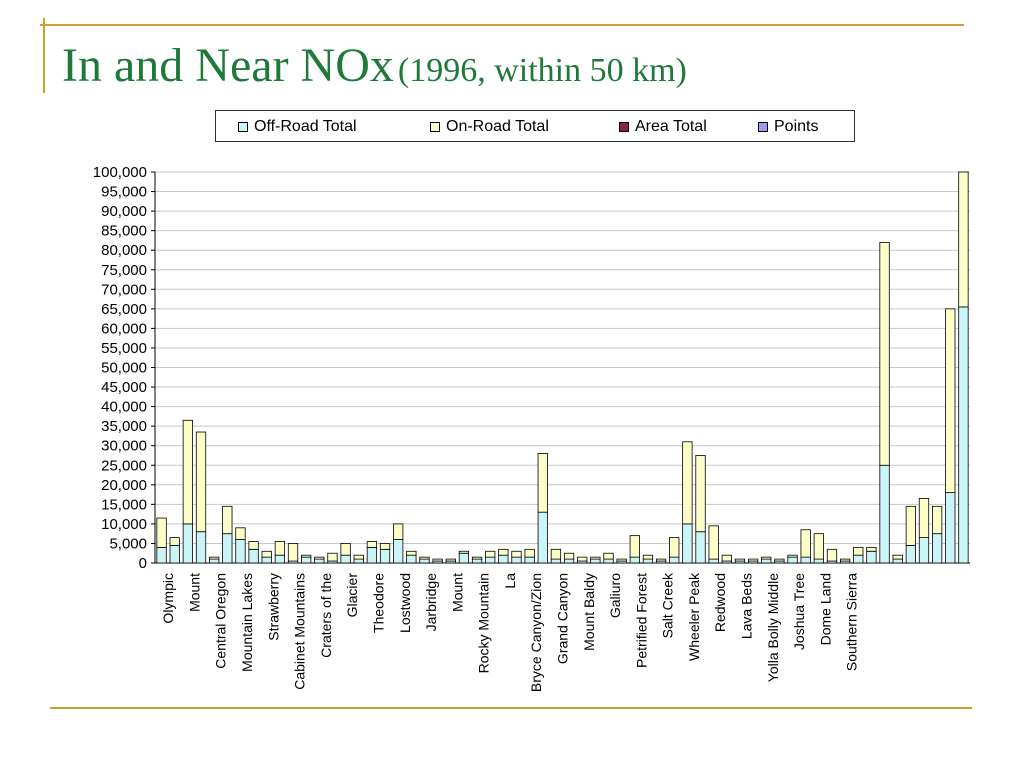 The width and height of the screenshot is (1024, 768). I want to click on legend-swatch-offroad, so click(243, 127).